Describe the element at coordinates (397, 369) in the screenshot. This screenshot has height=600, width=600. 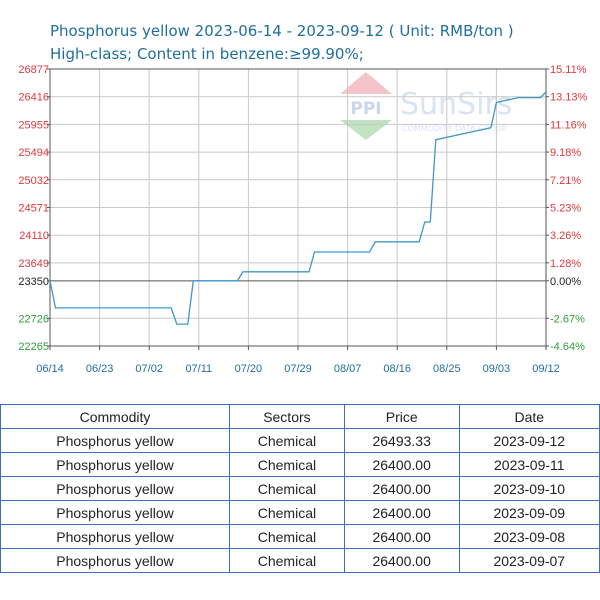
I see `x-tick-label: 08/16` at that location.